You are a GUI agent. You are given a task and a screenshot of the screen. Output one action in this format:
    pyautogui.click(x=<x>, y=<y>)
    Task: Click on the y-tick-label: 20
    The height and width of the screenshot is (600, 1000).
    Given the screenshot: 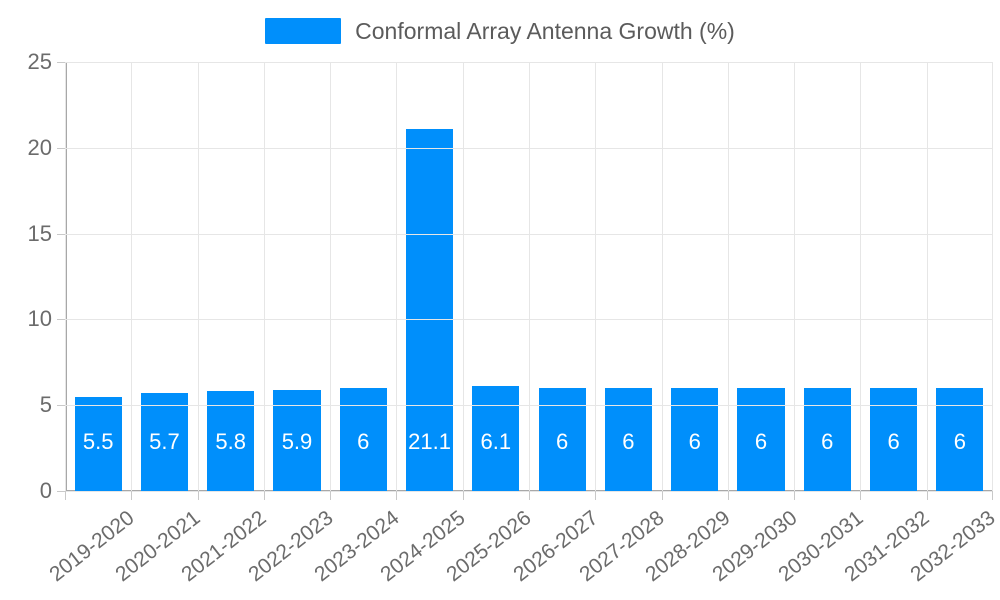 What is the action you would take?
    pyautogui.click(x=39, y=147)
    